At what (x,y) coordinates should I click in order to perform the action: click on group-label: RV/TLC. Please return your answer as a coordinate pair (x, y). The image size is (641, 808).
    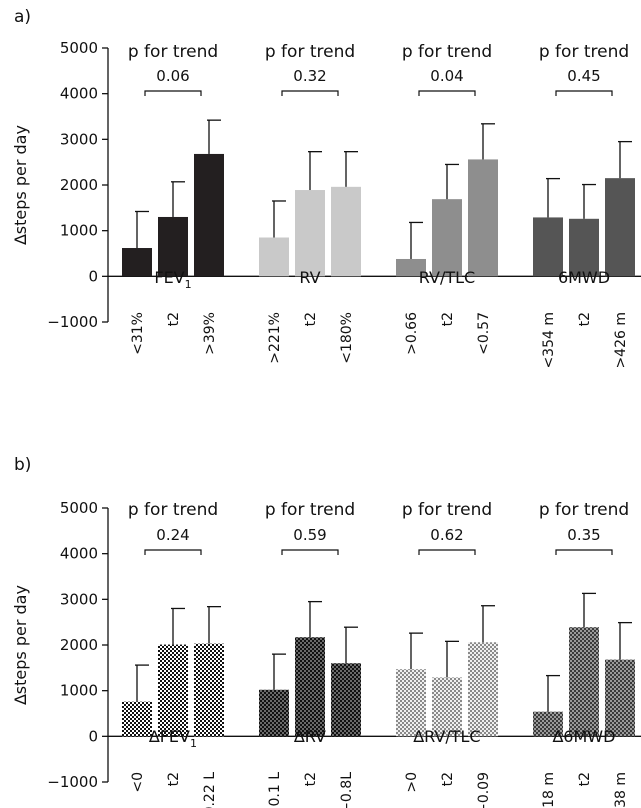
    Looking at the image, I should click on (447, 277).